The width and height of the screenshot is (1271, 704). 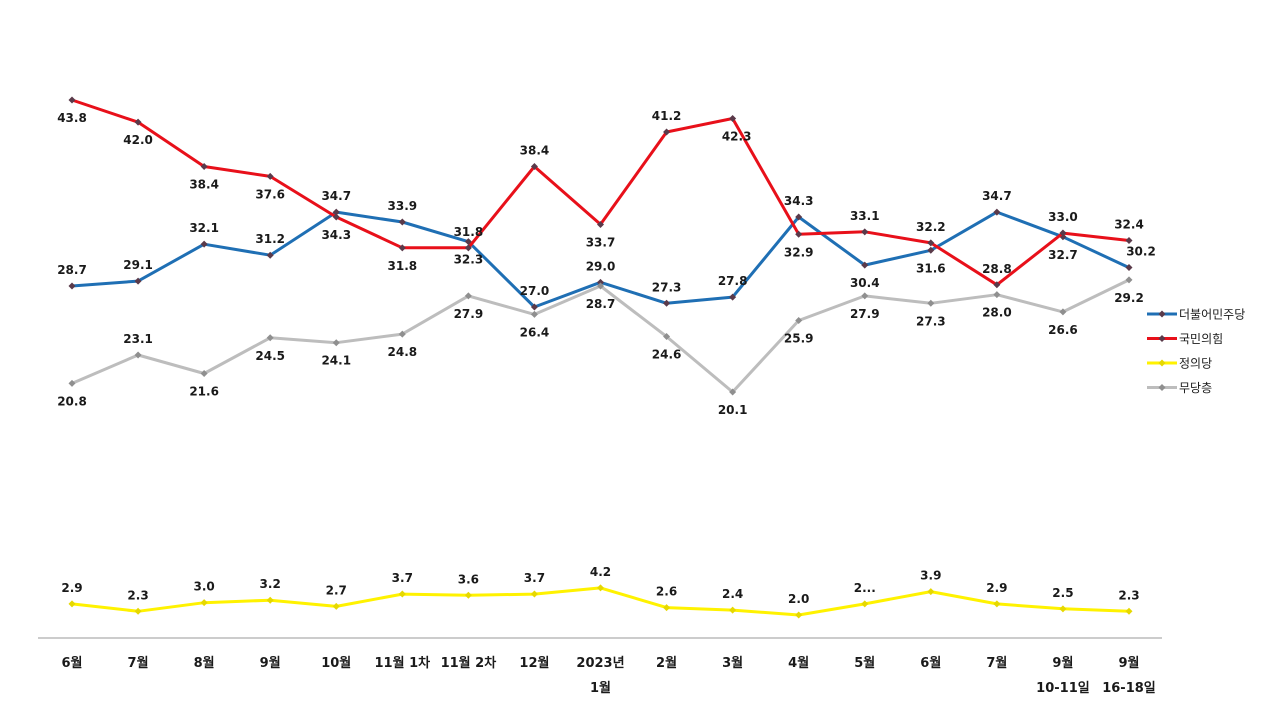 I want to click on data-label-justice: 3.9, so click(x=930, y=576).